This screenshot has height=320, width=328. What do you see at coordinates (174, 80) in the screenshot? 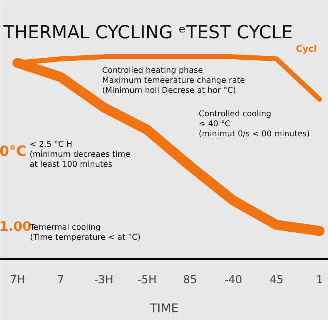
I see `annotation: Controlled heating phase Maximum temeerature change rate (Minimum holl Decrese at hor °C)` at bounding box center [174, 80].